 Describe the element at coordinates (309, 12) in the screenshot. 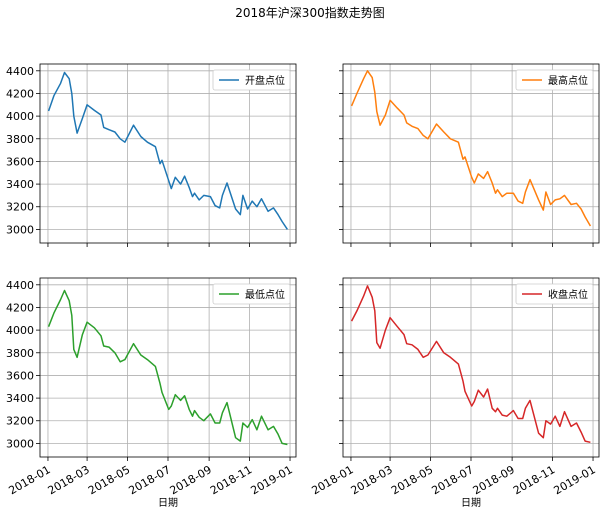

I see `figure-title: 2018年沪深300指数走势图` at that location.